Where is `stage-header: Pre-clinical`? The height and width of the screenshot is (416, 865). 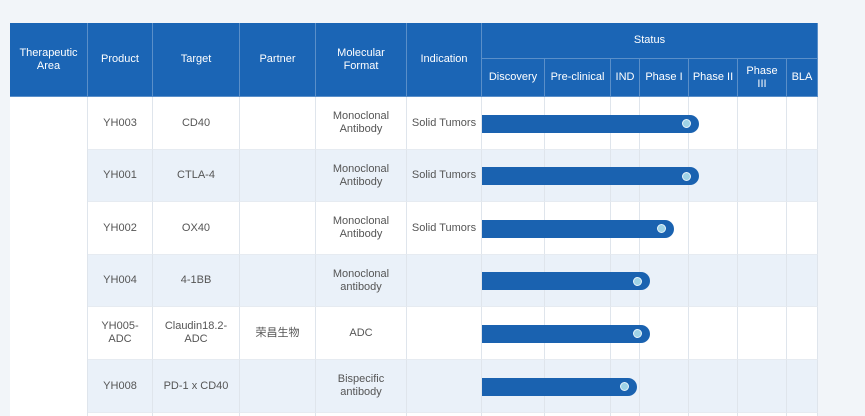 stage-header: Pre-clinical is located at coordinates (578, 78).